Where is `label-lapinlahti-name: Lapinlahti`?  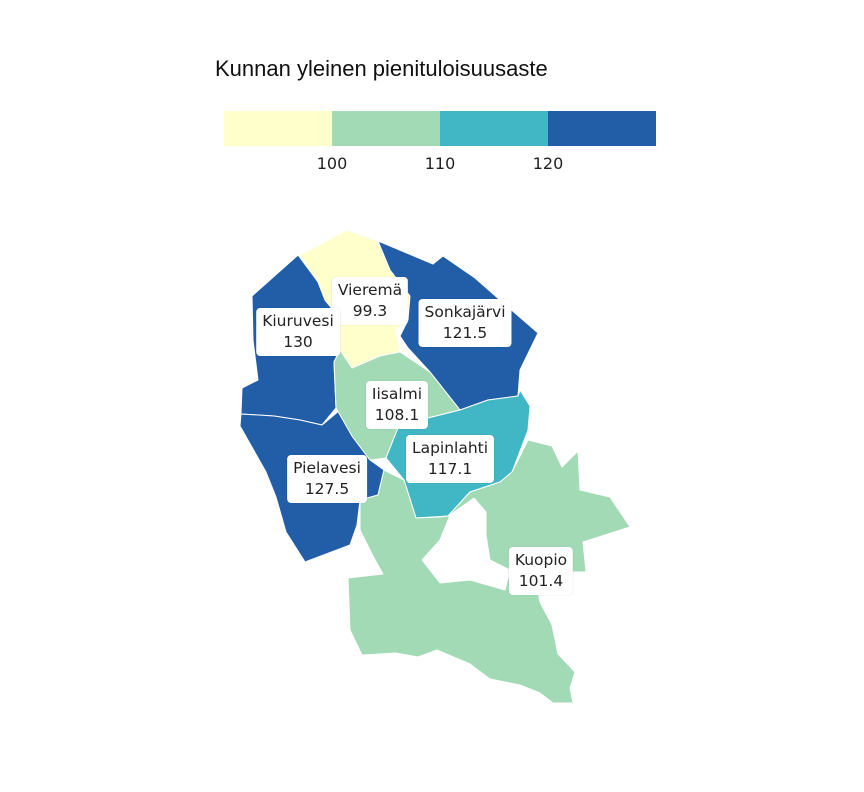 label-lapinlahti-name: Lapinlahti is located at coordinates (450, 448).